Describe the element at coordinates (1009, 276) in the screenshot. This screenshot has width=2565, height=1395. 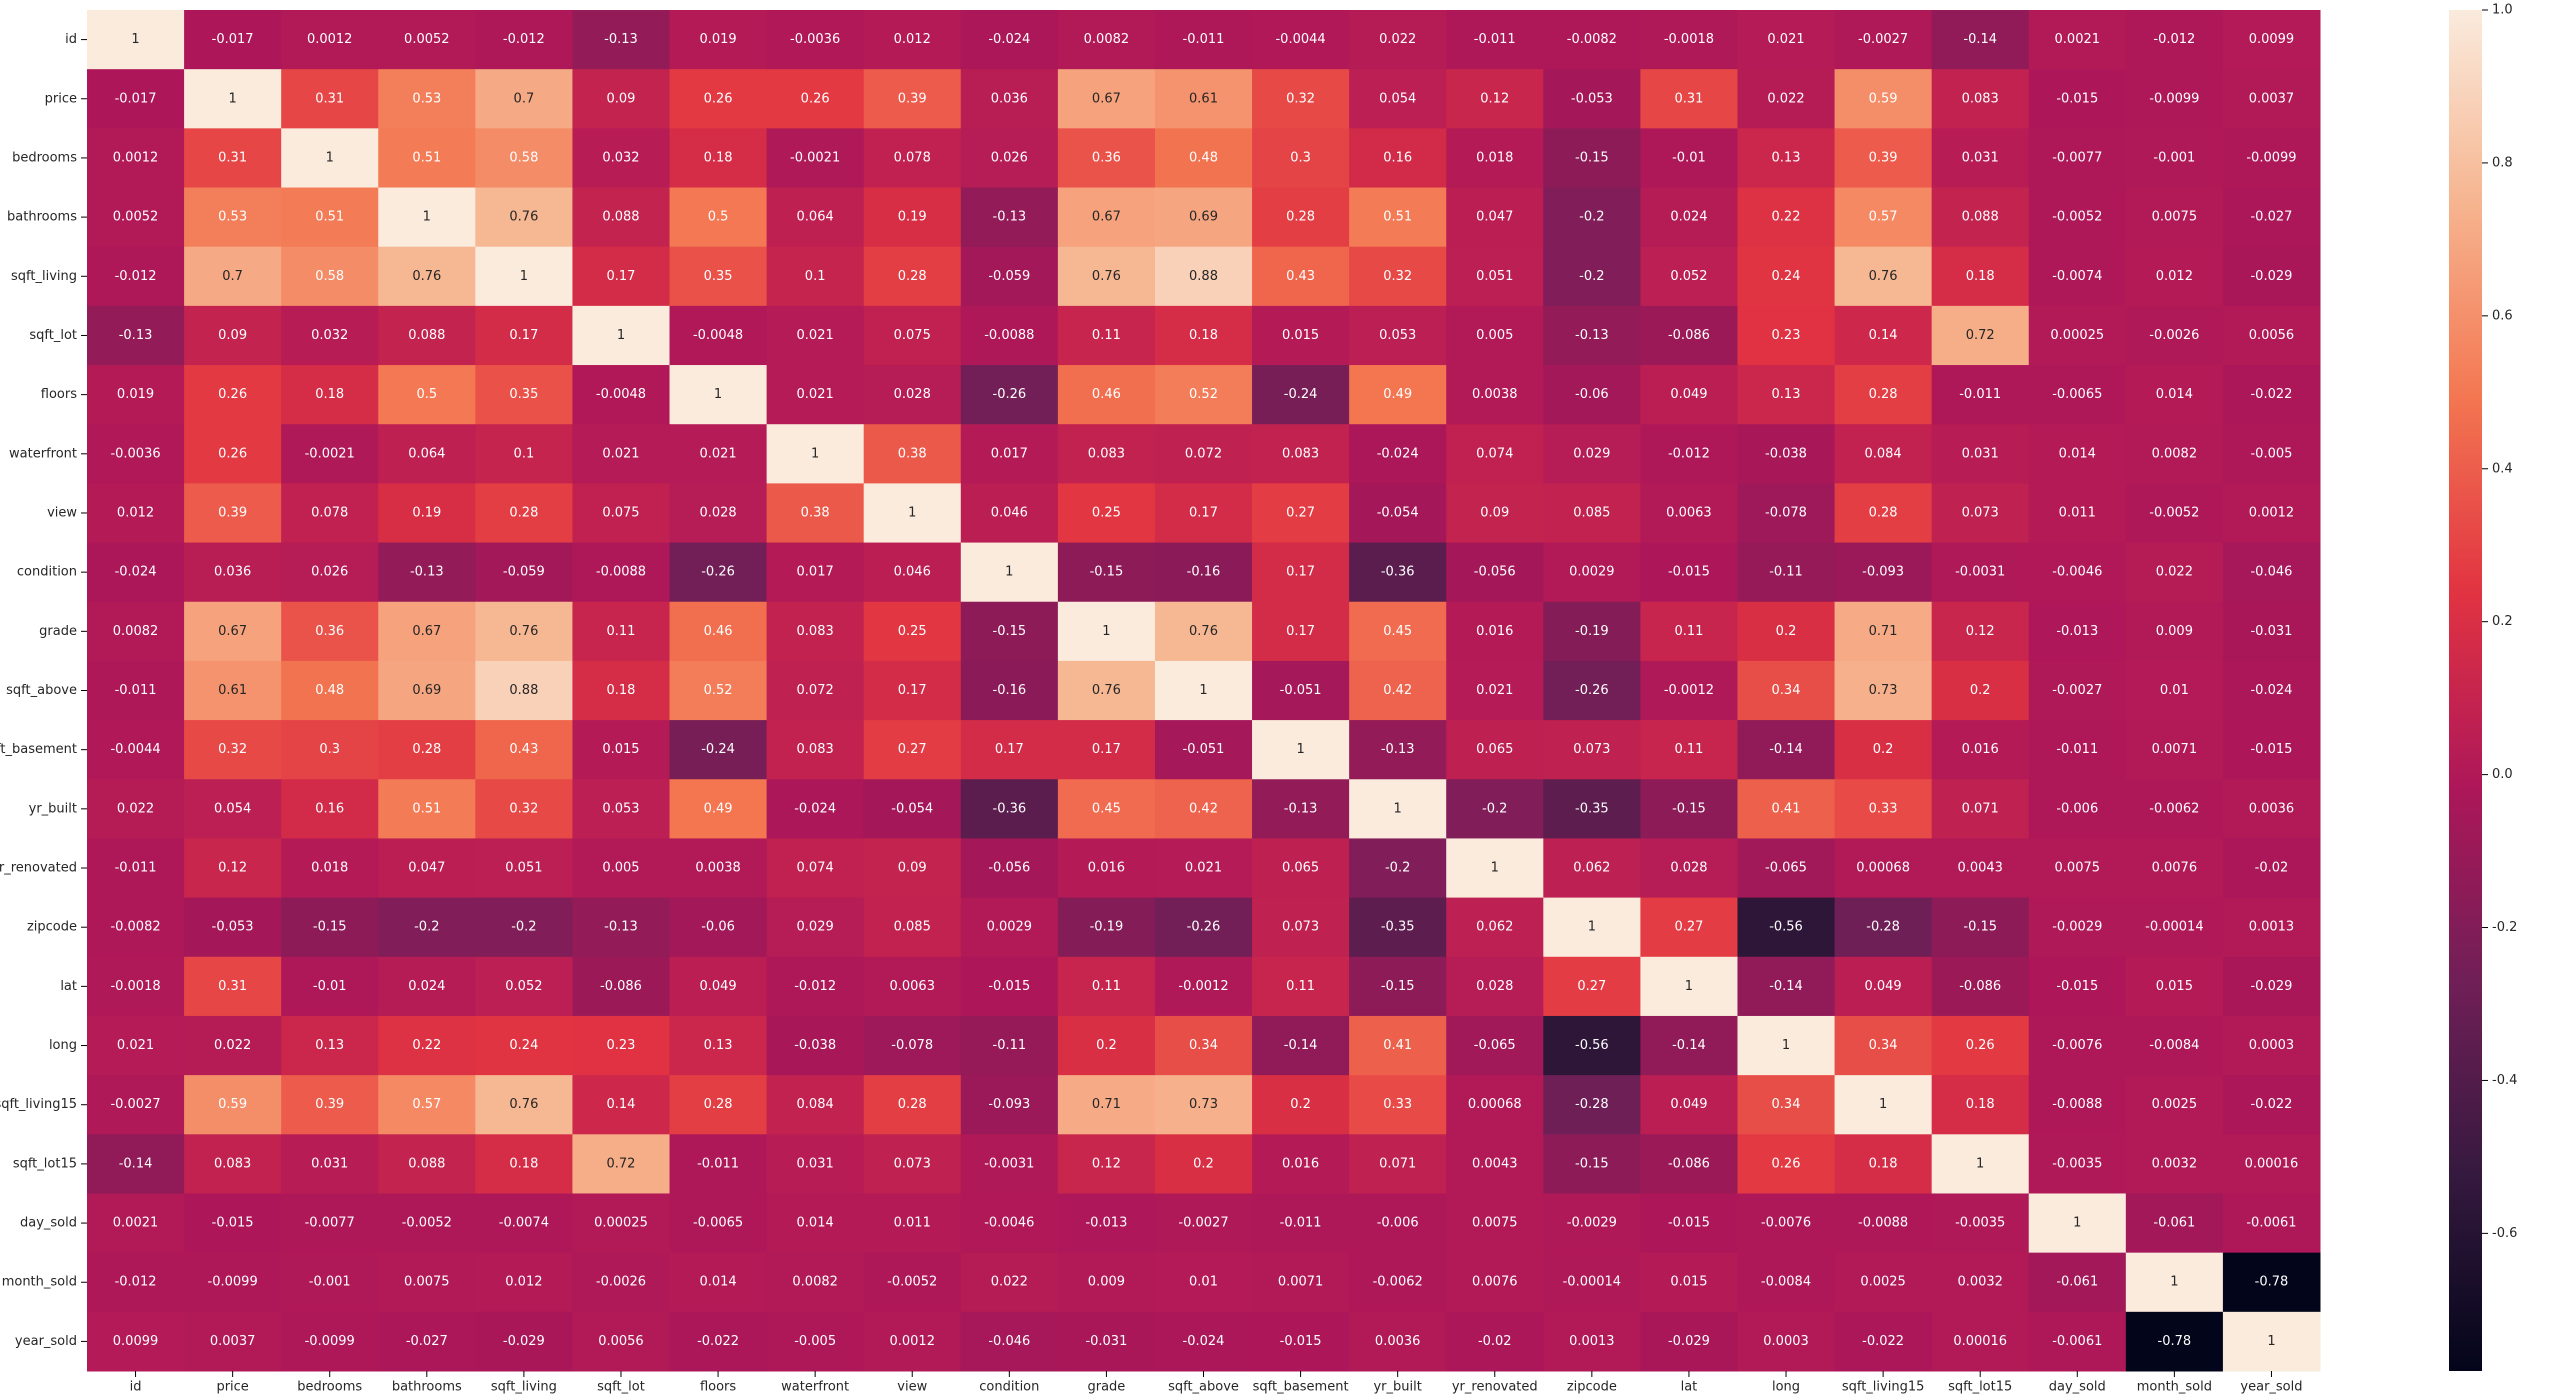
I see `cell-label: -0.059` at that location.